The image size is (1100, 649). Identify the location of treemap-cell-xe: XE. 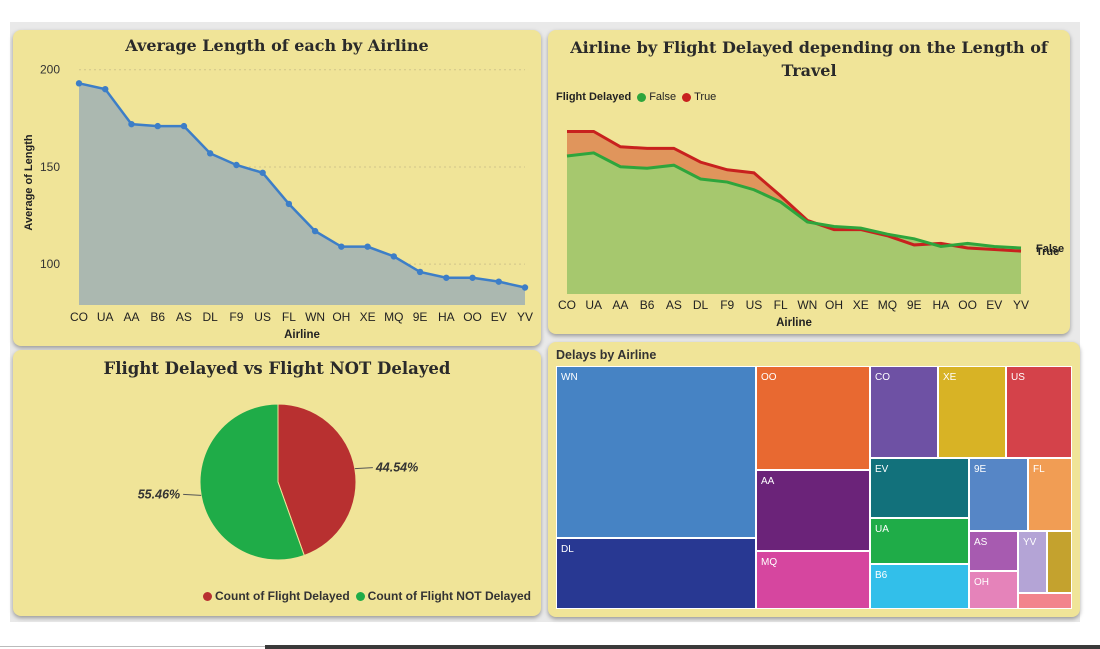
(972, 412).